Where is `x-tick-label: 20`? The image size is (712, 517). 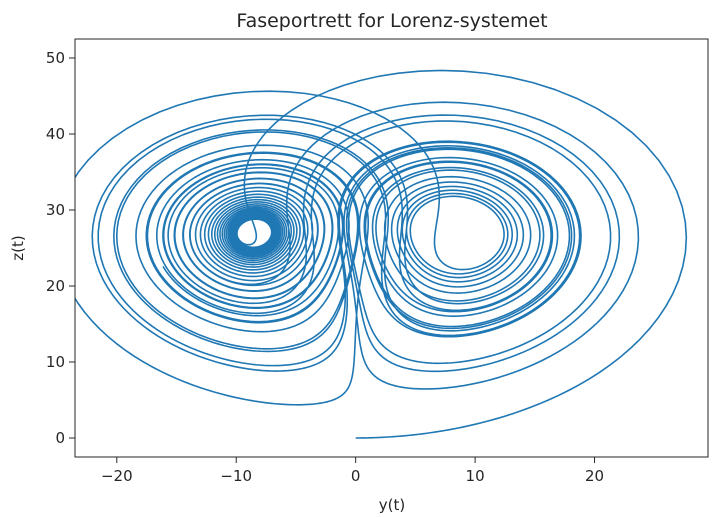
x-tick-label: 20 is located at coordinates (594, 476).